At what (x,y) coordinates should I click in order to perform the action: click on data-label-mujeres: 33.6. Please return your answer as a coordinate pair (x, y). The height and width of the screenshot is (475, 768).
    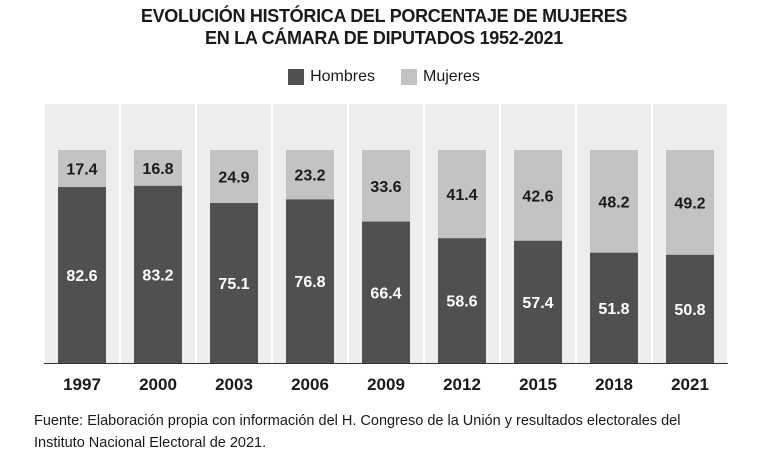
    Looking at the image, I should click on (385, 187).